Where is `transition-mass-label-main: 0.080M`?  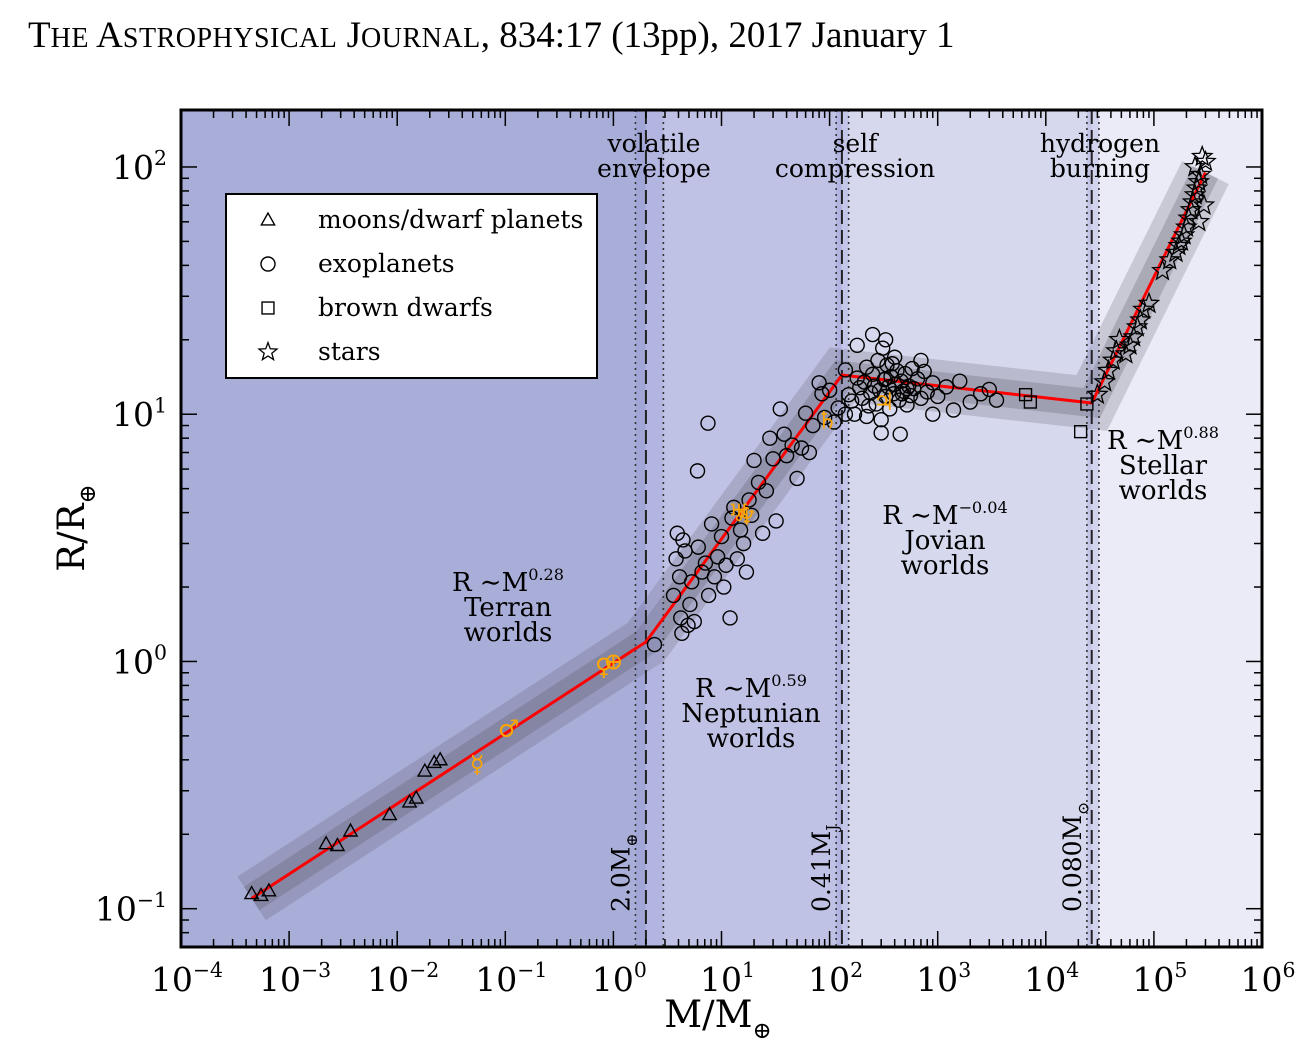
transition-mass-label-main: 0.080M is located at coordinates (1072, 863).